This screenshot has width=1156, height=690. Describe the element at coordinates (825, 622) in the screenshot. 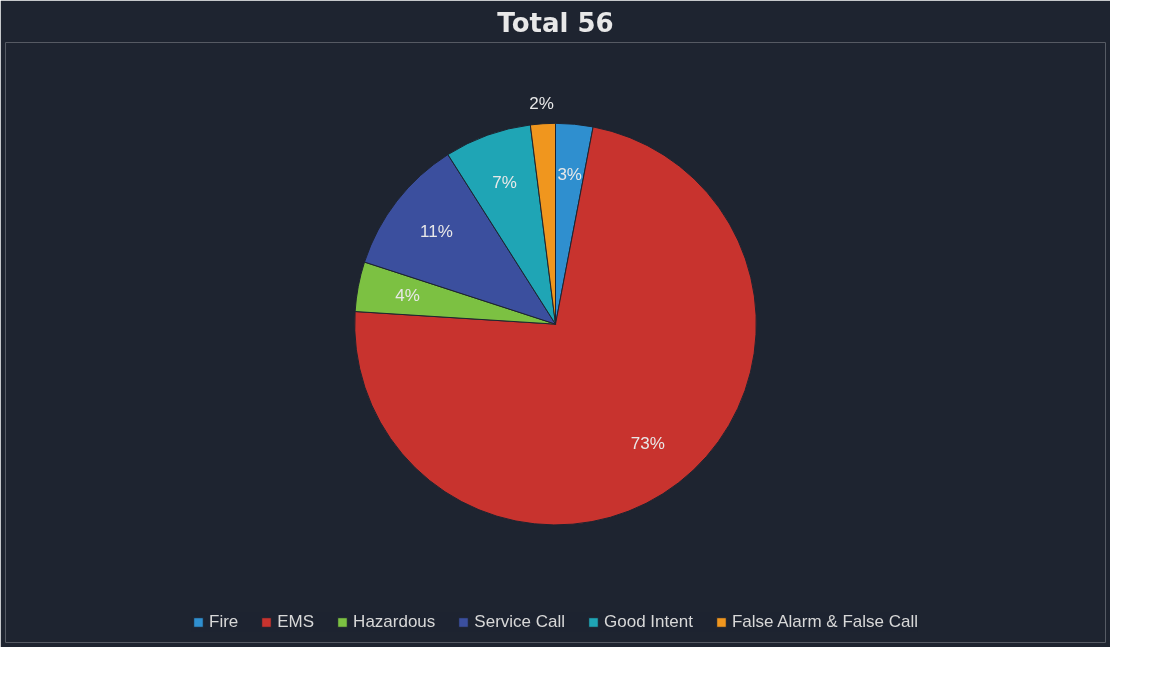

I see `legend-label: False Alarm & False Call` at that location.